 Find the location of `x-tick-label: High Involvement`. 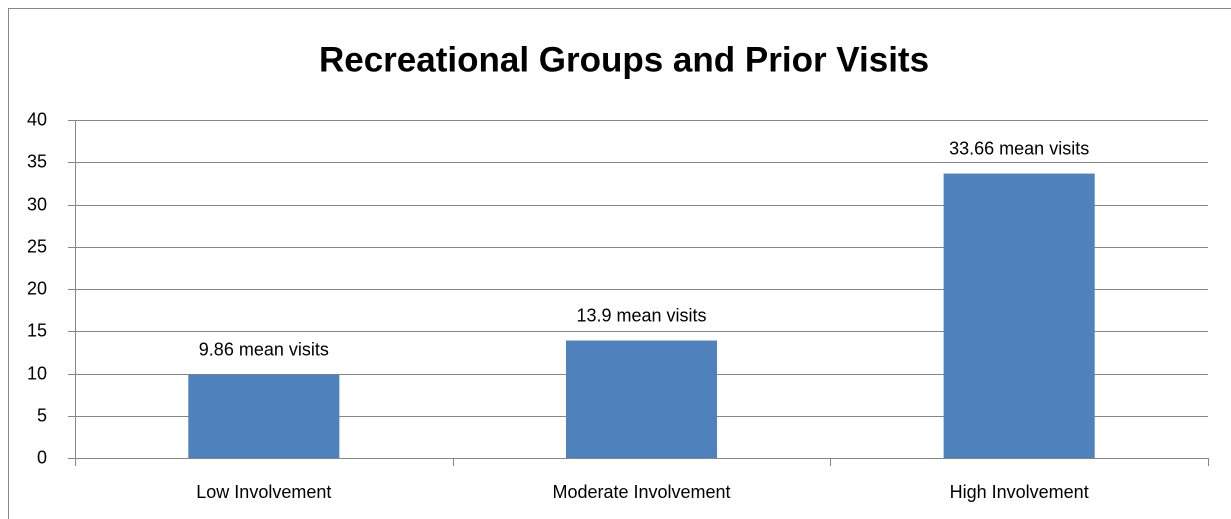

x-tick-label: High Involvement is located at coordinates (1019, 492).